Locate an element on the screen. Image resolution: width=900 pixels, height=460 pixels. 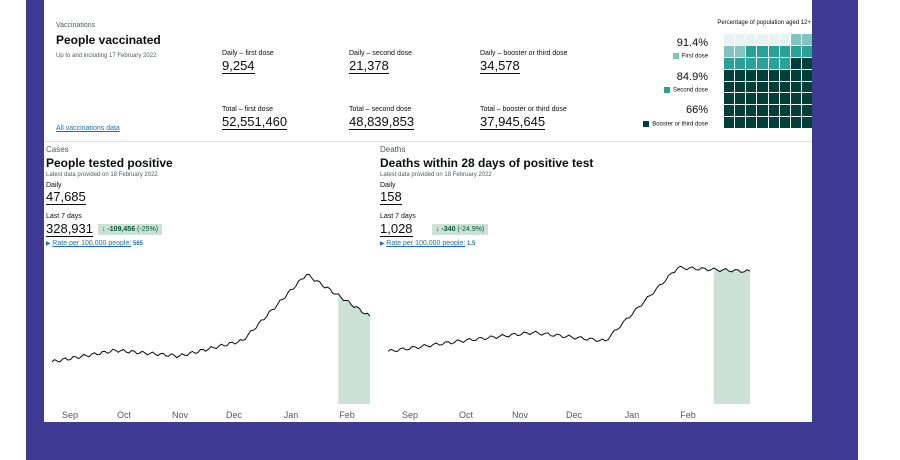
cases-week-value: 328,931 is located at coordinates (69, 229).